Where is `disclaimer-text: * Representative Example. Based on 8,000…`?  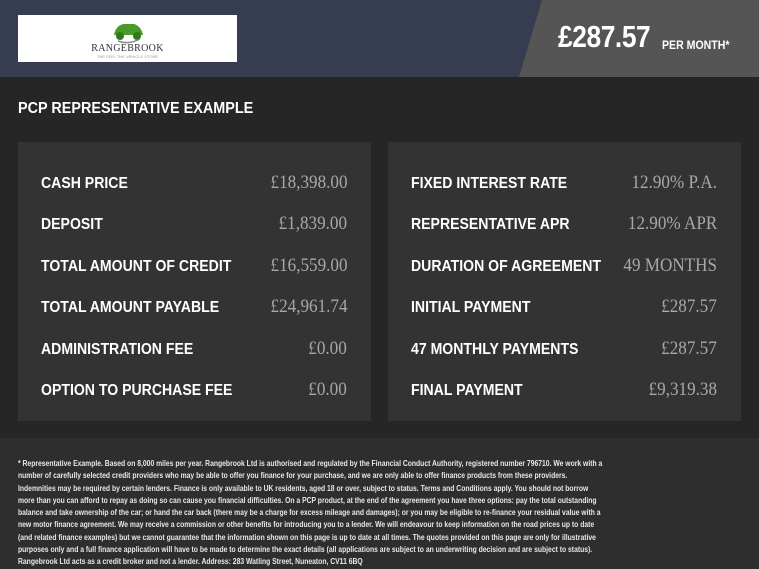 disclaimer-text: * Representative Example. Based on 8,000… is located at coordinates (310, 512).